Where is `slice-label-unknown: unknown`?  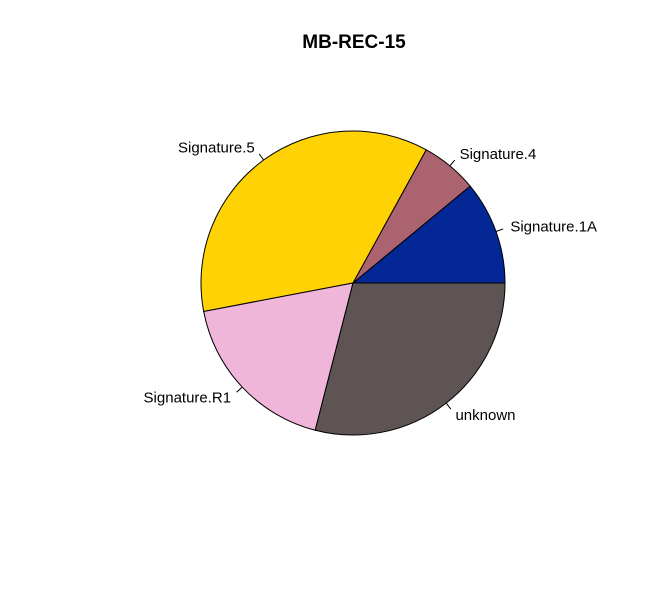 slice-label-unknown: unknown is located at coordinates (485, 415).